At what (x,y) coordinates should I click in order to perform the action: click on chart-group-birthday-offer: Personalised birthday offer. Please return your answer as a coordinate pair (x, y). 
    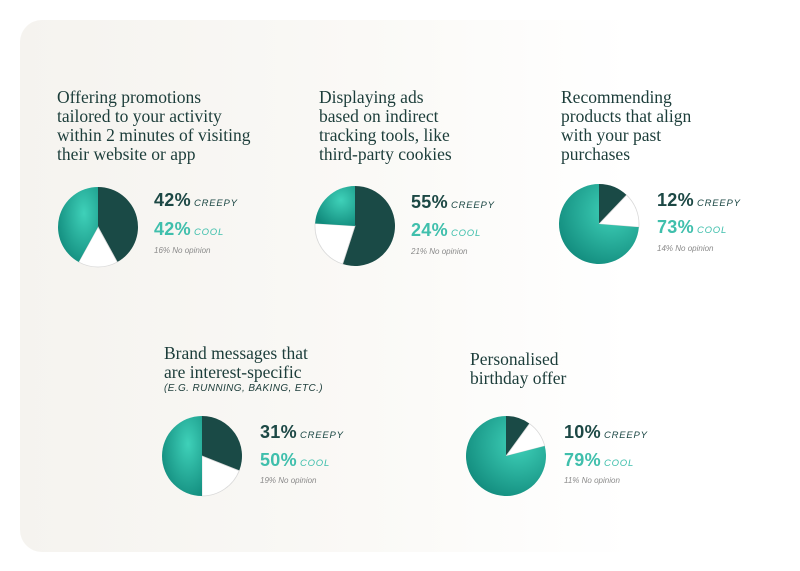
    Looking at the image, I should click on (518, 369).